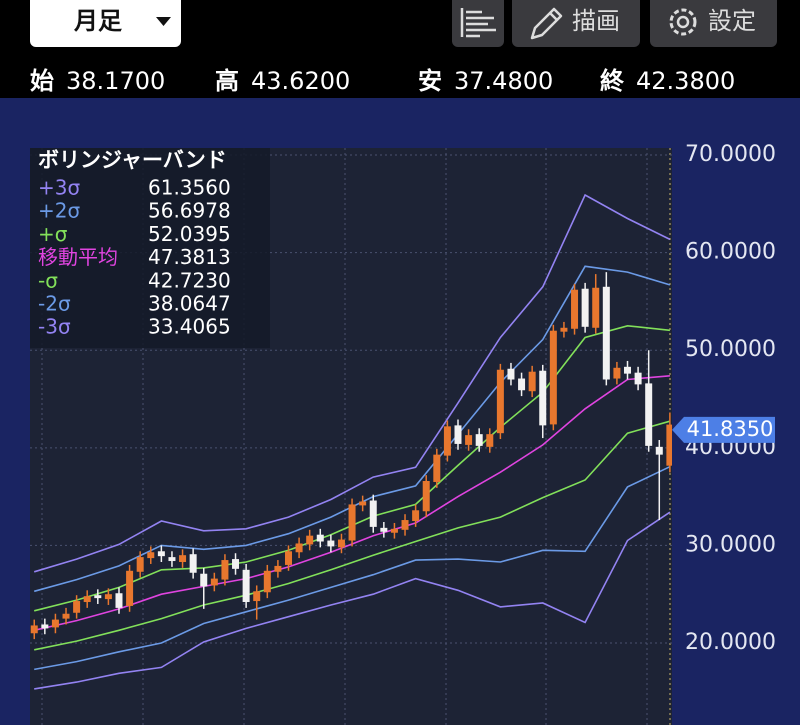 This screenshot has width=800, height=725. I want to click on period-dropdown: 月足, so click(105, 23).